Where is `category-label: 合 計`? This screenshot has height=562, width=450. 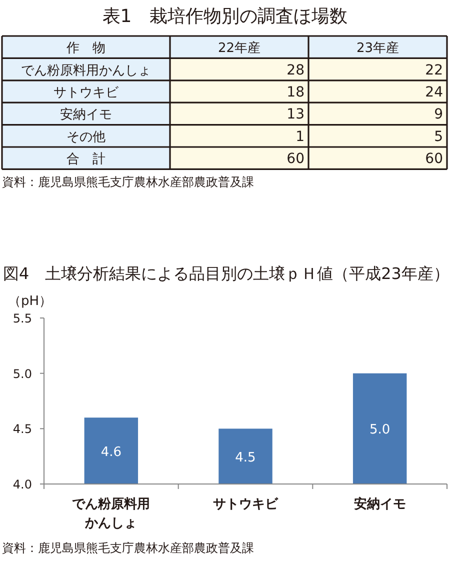
category-label: 合 計 is located at coordinates (86, 160).